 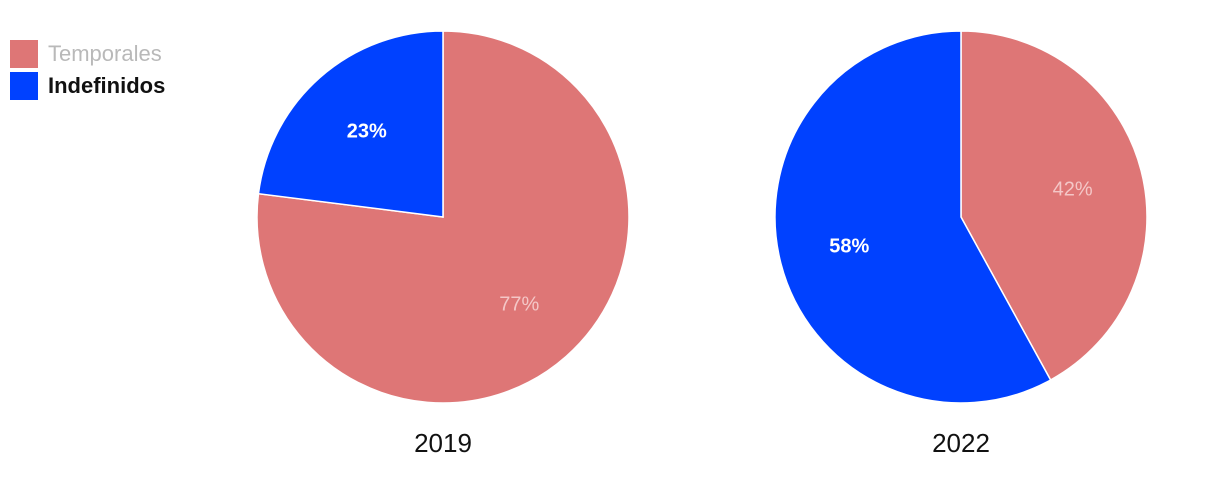 What do you see at coordinates (849, 247) in the screenshot?
I see `pie-label-2022-indefinidos: 58%` at bounding box center [849, 247].